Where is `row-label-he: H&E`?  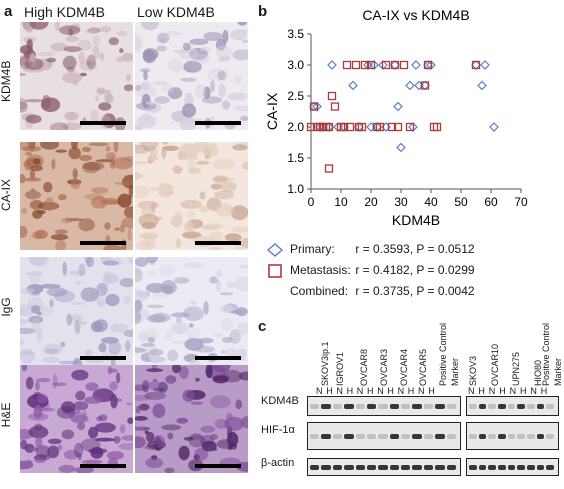 row-label-he: H&E is located at coordinates (6, 415).